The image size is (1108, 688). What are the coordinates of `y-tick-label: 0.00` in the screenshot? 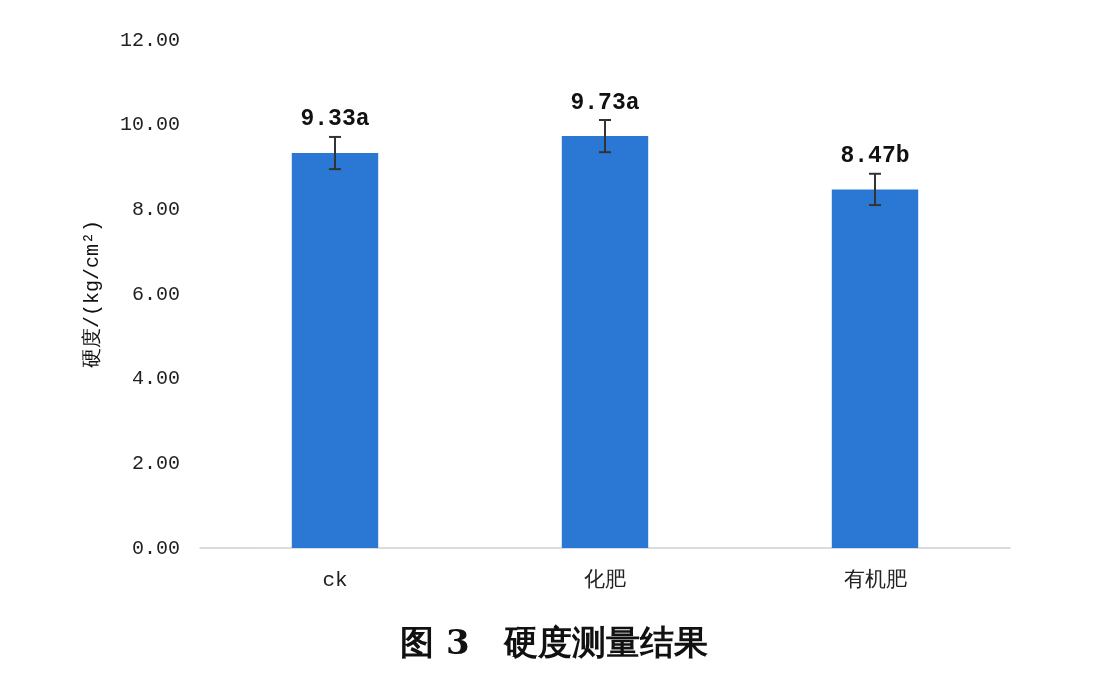 It's located at (155, 548).